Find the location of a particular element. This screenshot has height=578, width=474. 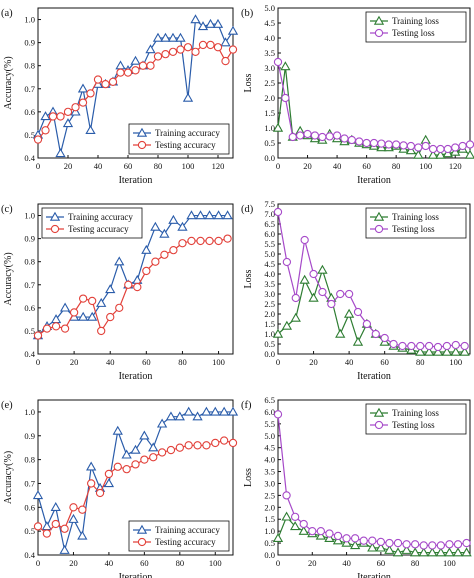

y-tick-label: 2.0 is located at coordinates (269, 507).